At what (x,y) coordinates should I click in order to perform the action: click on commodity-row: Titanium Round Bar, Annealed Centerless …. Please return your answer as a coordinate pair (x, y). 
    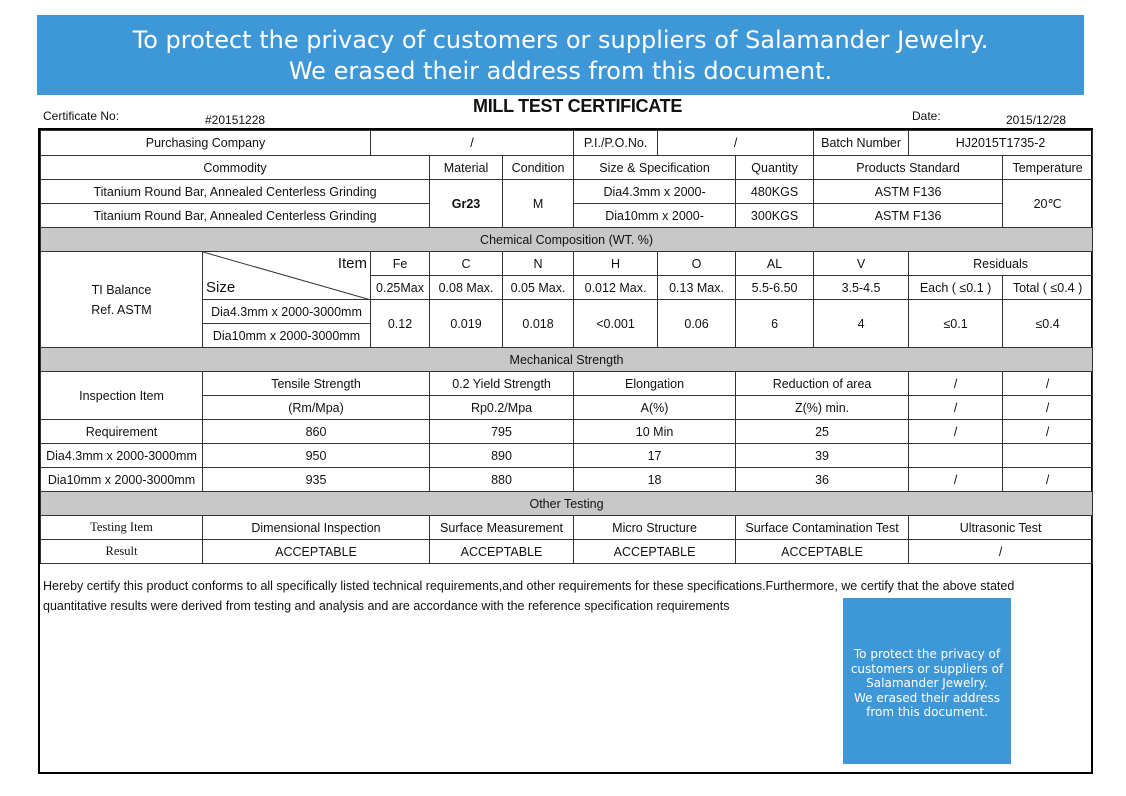
    Looking at the image, I should click on (566, 203).